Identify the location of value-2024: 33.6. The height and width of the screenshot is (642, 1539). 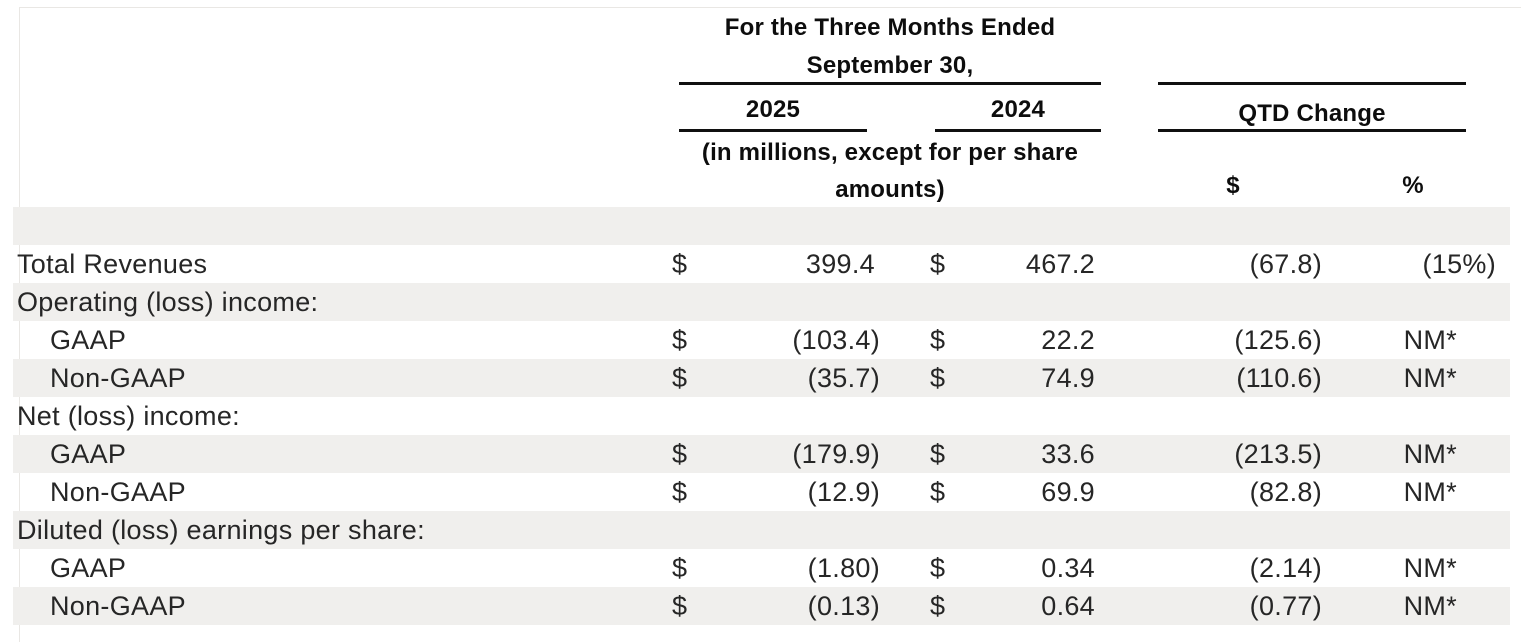
(1068, 453).